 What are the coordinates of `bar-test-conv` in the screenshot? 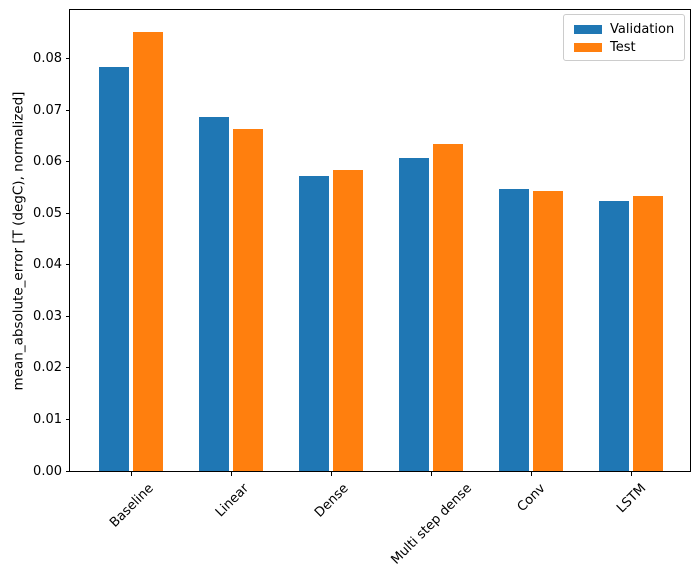 It's located at (548, 331).